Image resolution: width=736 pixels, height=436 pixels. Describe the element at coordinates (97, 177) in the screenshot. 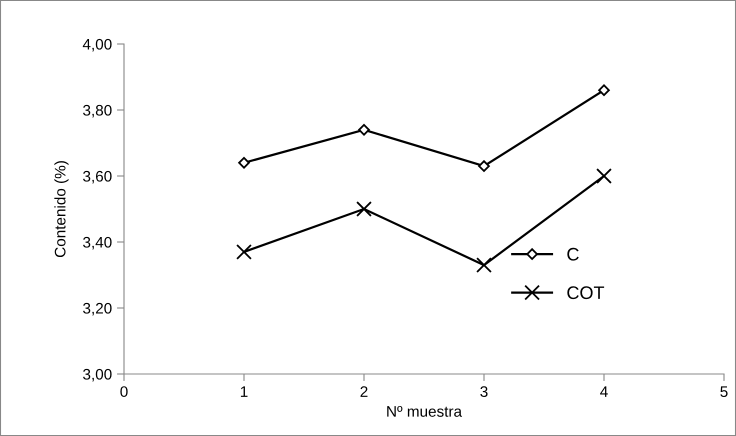

I see `y-tick-label: 3,60` at that location.